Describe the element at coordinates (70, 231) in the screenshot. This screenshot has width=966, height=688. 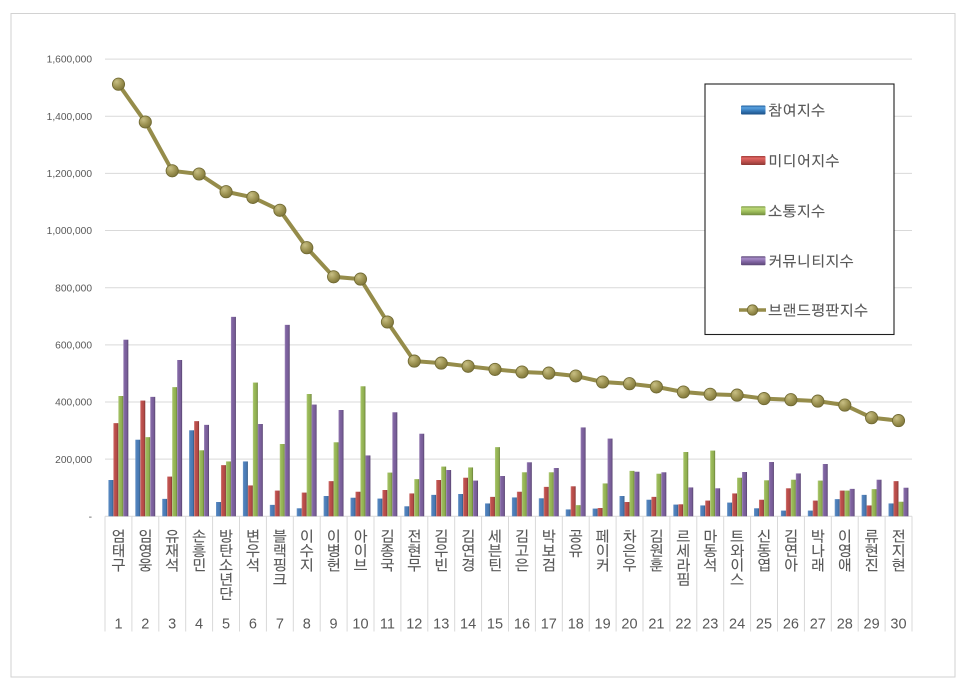
I see `svg-text: 1,000,000` at that location.